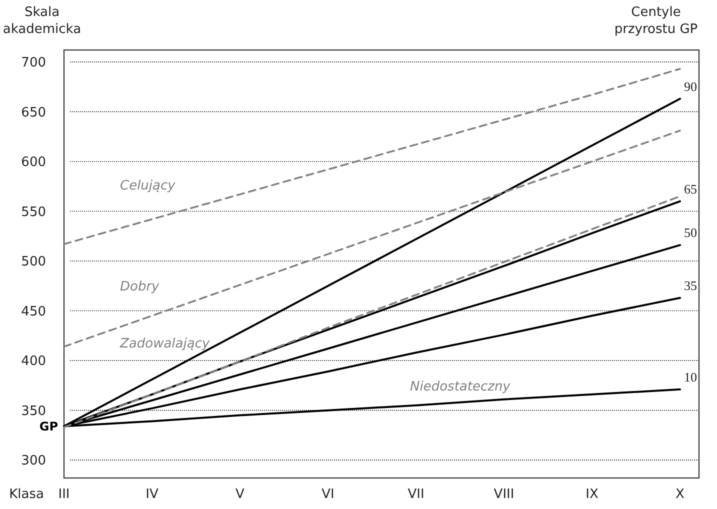 This screenshot has height=509, width=717. What do you see at coordinates (33, 262) in the screenshot?
I see `y-tick-label: 500` at bounding box center [33, 262].